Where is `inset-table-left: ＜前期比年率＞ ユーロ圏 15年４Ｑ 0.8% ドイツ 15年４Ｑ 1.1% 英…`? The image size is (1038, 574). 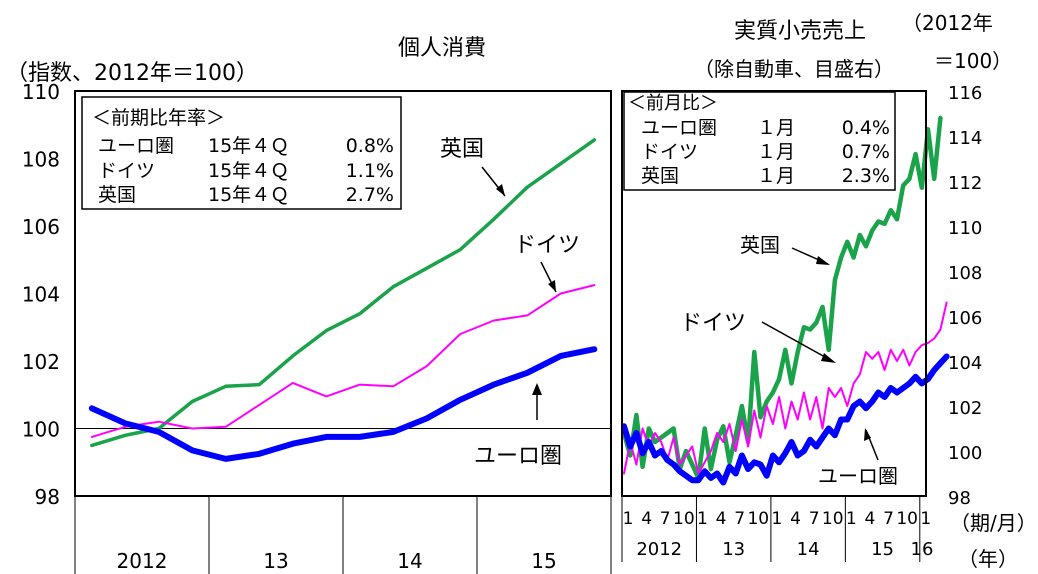
inset-table-left: ＜前期比年率＞ ユーロ圏 15年４Ｑ 0.8% ドイツ 15年４Ｑ 1.1% 英… is located at coordinates (241, 153).